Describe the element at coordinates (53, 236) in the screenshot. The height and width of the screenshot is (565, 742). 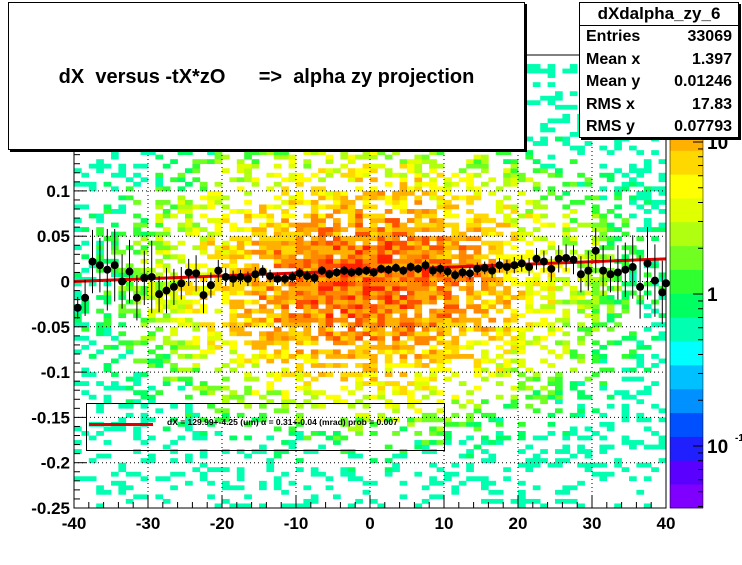
I see `y-tick-label: 0.05` at that location.